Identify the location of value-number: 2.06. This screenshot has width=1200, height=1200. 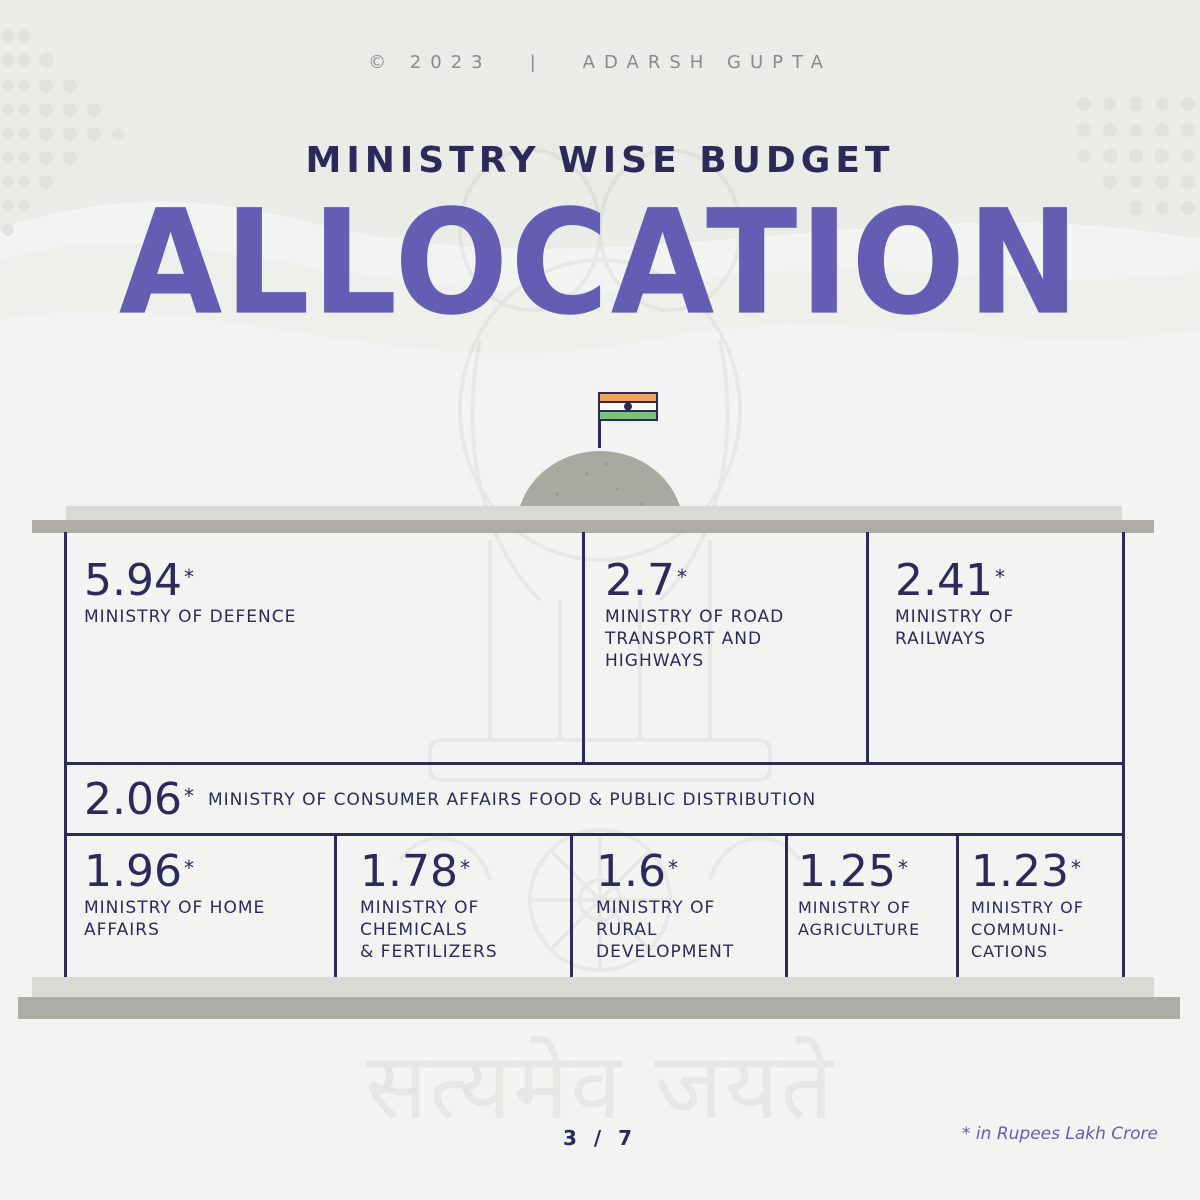
(133, 799).